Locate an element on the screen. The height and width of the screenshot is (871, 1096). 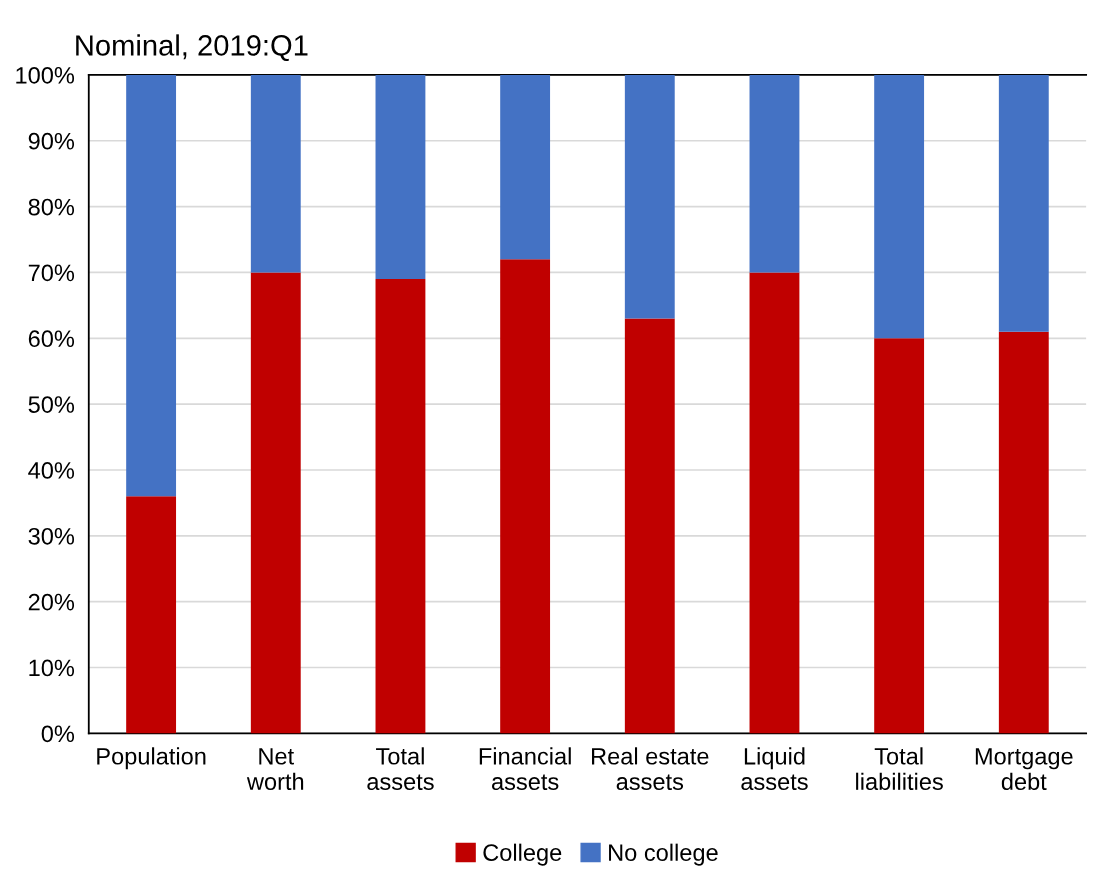
x-tick-label: Total assets is located at coordinates (400, 769).